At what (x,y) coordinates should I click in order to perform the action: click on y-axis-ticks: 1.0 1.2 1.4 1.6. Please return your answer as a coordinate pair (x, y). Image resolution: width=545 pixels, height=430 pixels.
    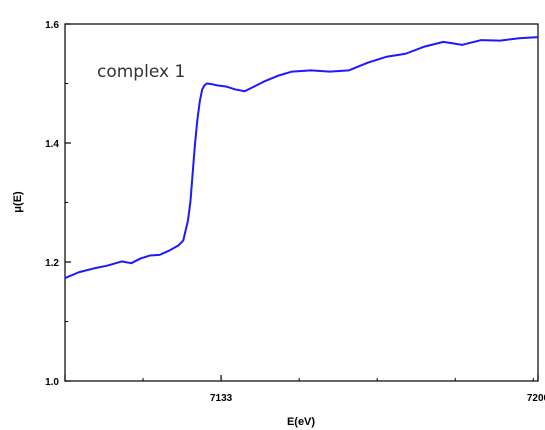
    Looking at the image, I should click on (58, 204).